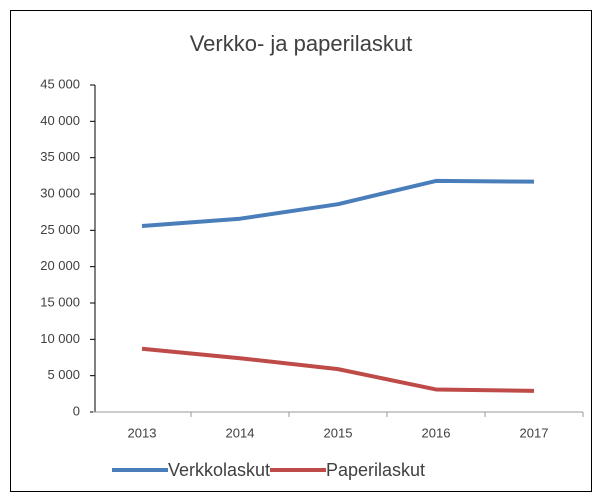 The height and width of the screenshot is (502, 602). What do you see at coordinates (338, 432) in the screenshot?
I see `x-tick-label: 2015` at bounding box center [338, 432].